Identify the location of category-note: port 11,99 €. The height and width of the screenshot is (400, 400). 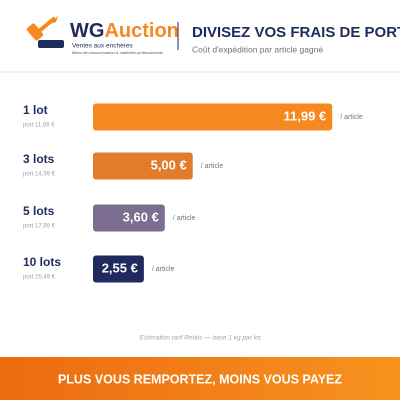
(39, 126).